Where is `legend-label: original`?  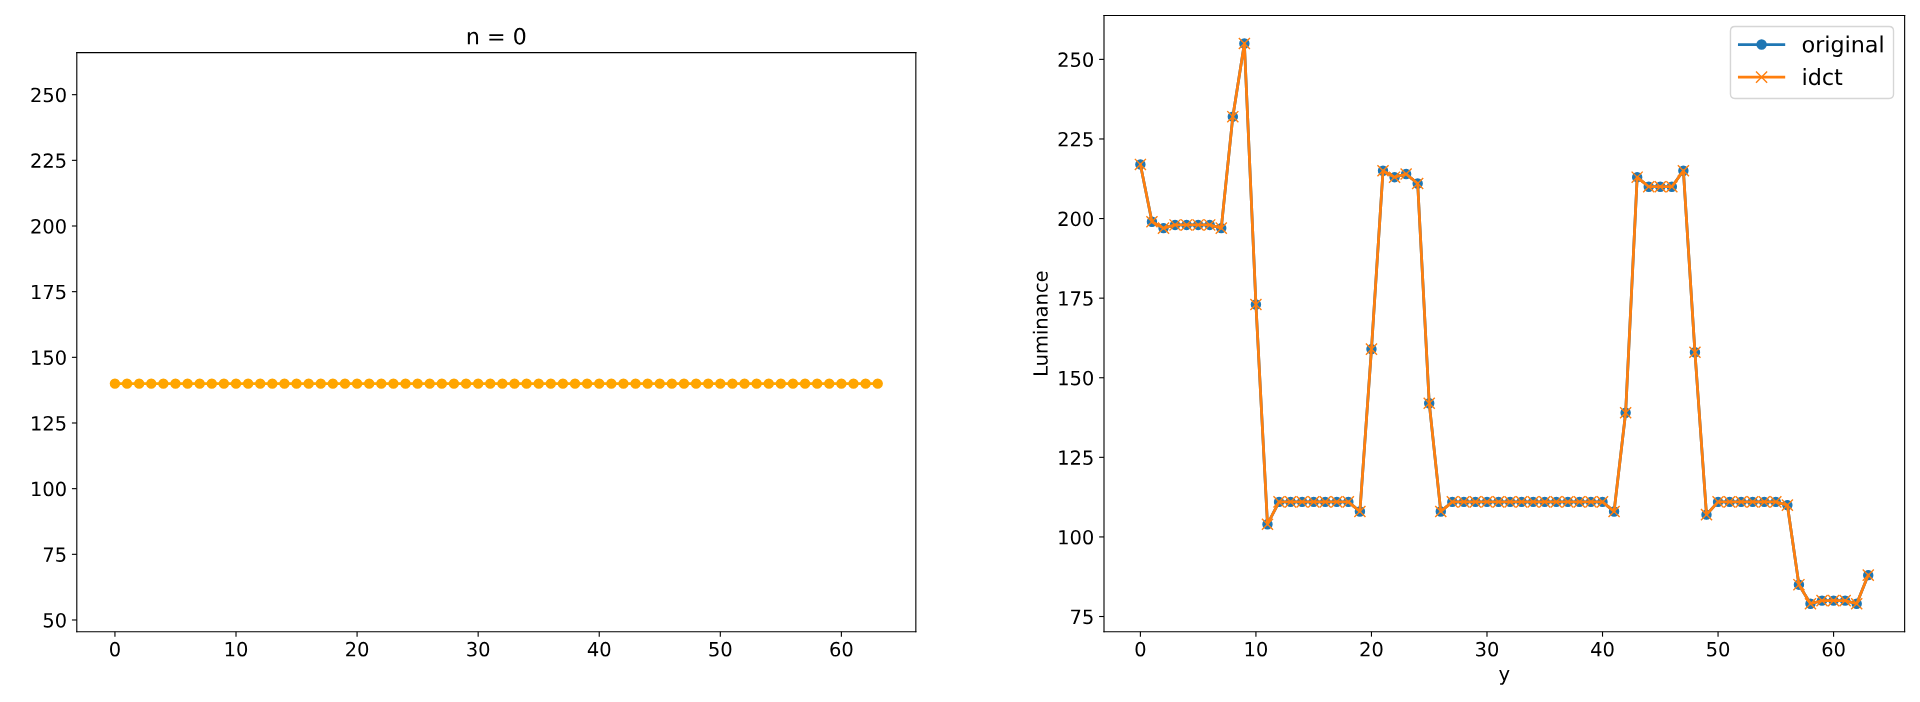 legend-label: original is located at coordinates (1842, 46).